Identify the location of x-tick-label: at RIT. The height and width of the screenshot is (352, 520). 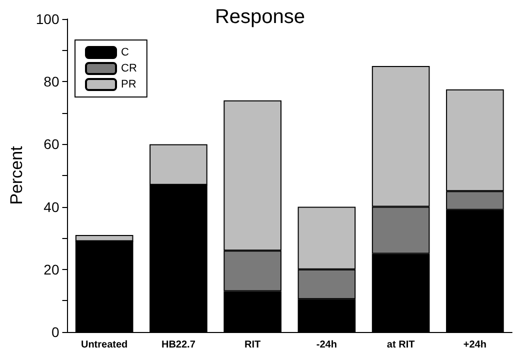
(400, 345).